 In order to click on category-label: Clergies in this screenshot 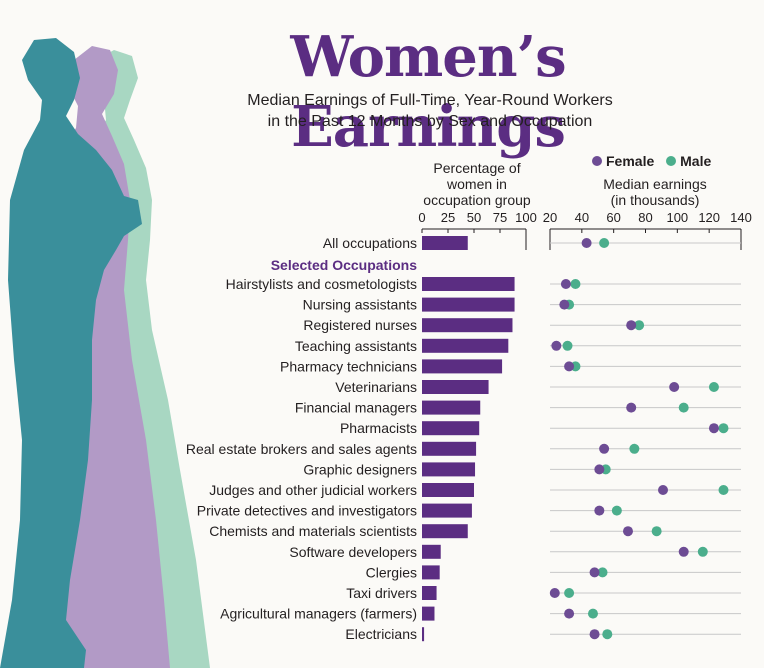, I will do `click(391, 572)`.